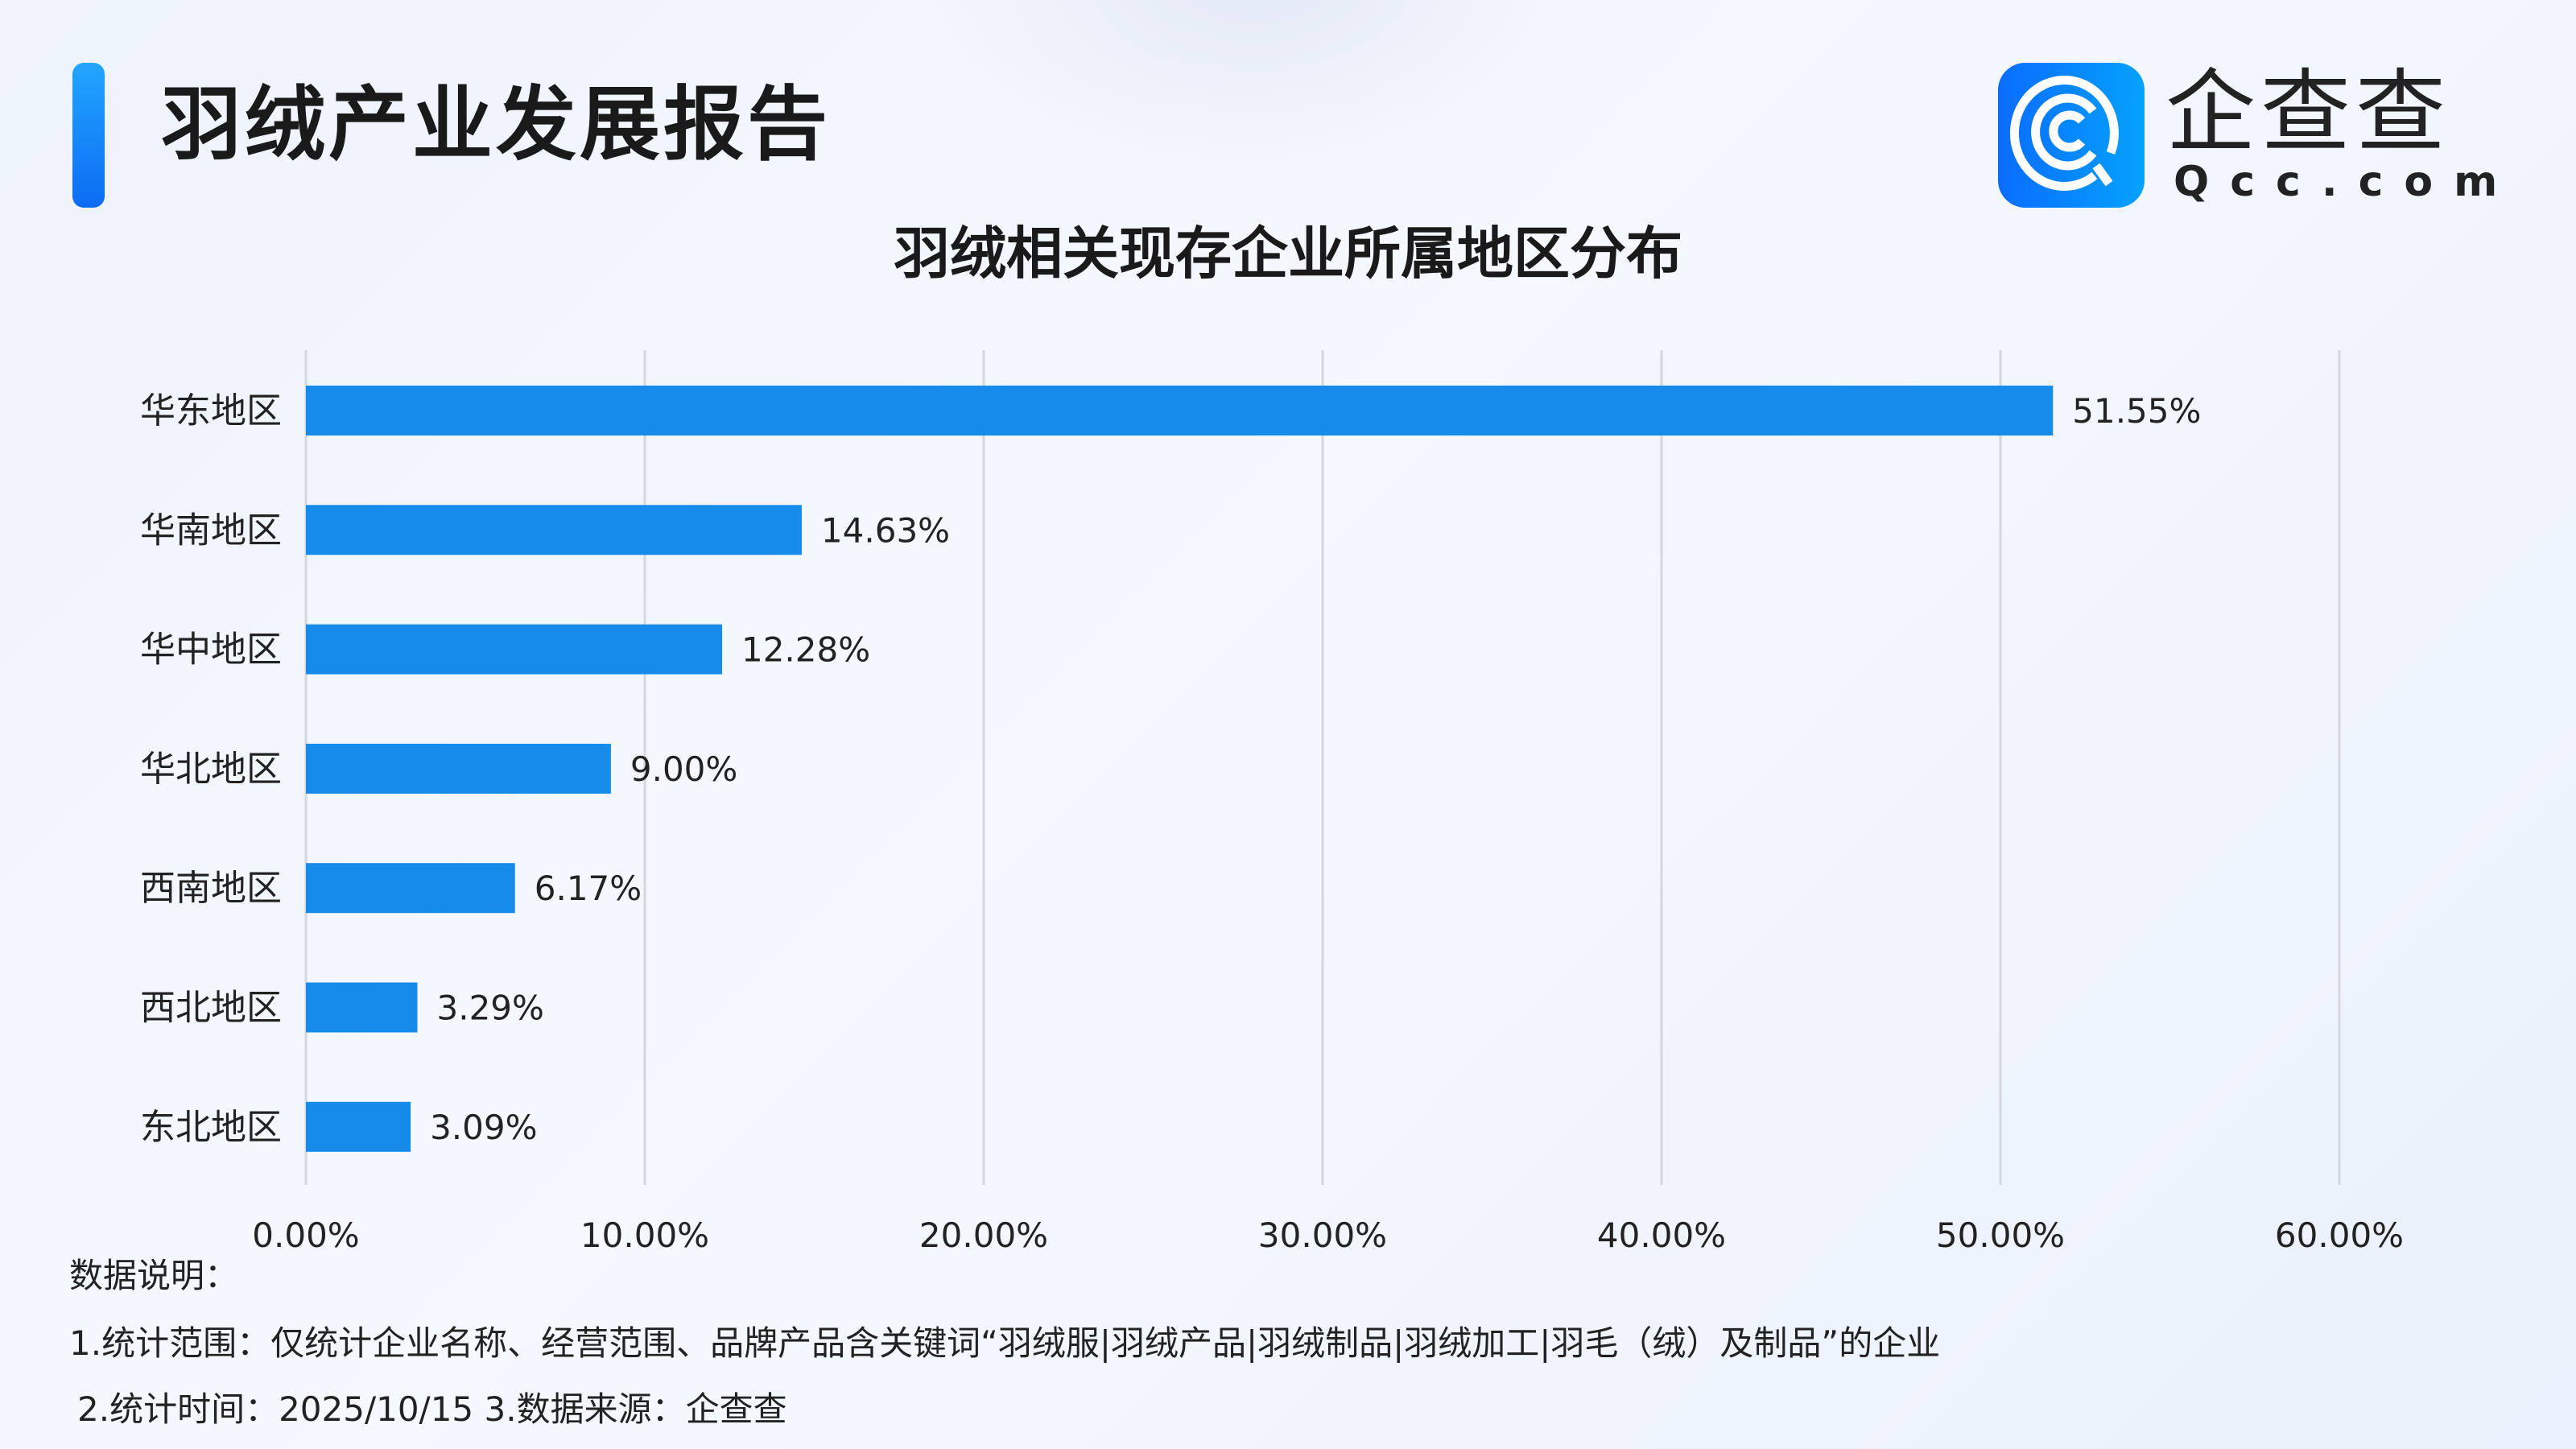 This screenshot has height=1449, width=2576. Describe the element at coordinates (211, 769) in the screenshot. I see `category-label: 华北地区` at that location.